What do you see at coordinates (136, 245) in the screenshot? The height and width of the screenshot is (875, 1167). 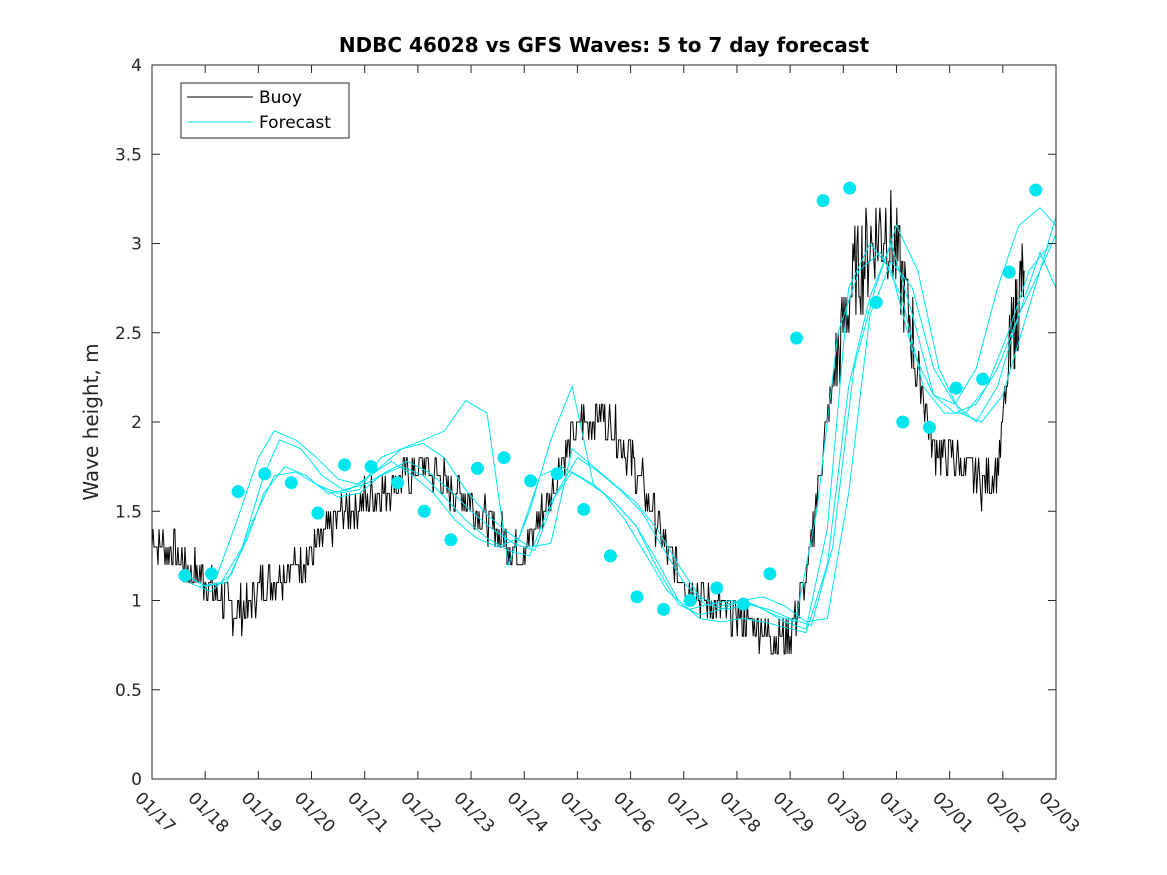 I see `y-tick-label: 3` at bounding box center [136, 245].